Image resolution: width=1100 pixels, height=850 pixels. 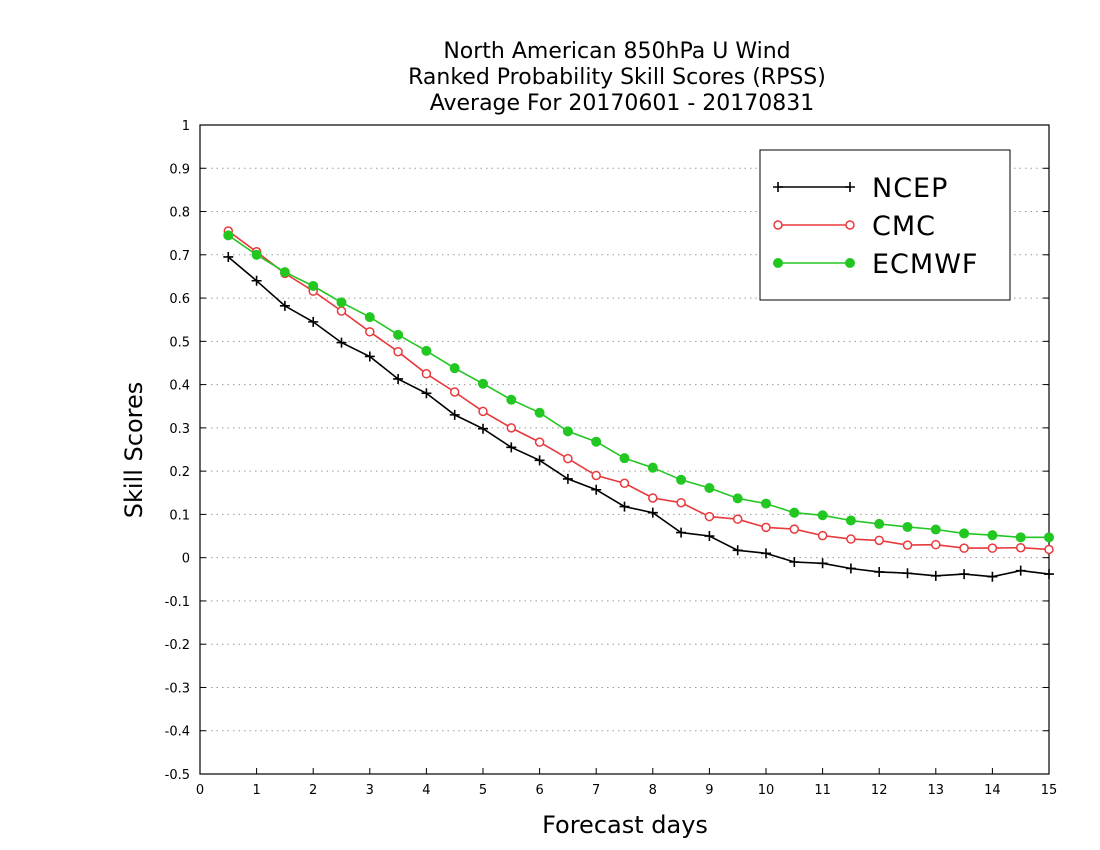 What do you see at coordinates (850, 225) in the screenshot?
I see `legend-marker-cmc` at bounding box center [850, 225].